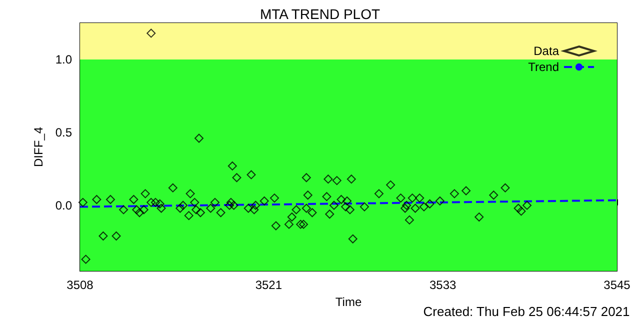  I want to click on y-tick-label: 0.5, so click(63, 132).